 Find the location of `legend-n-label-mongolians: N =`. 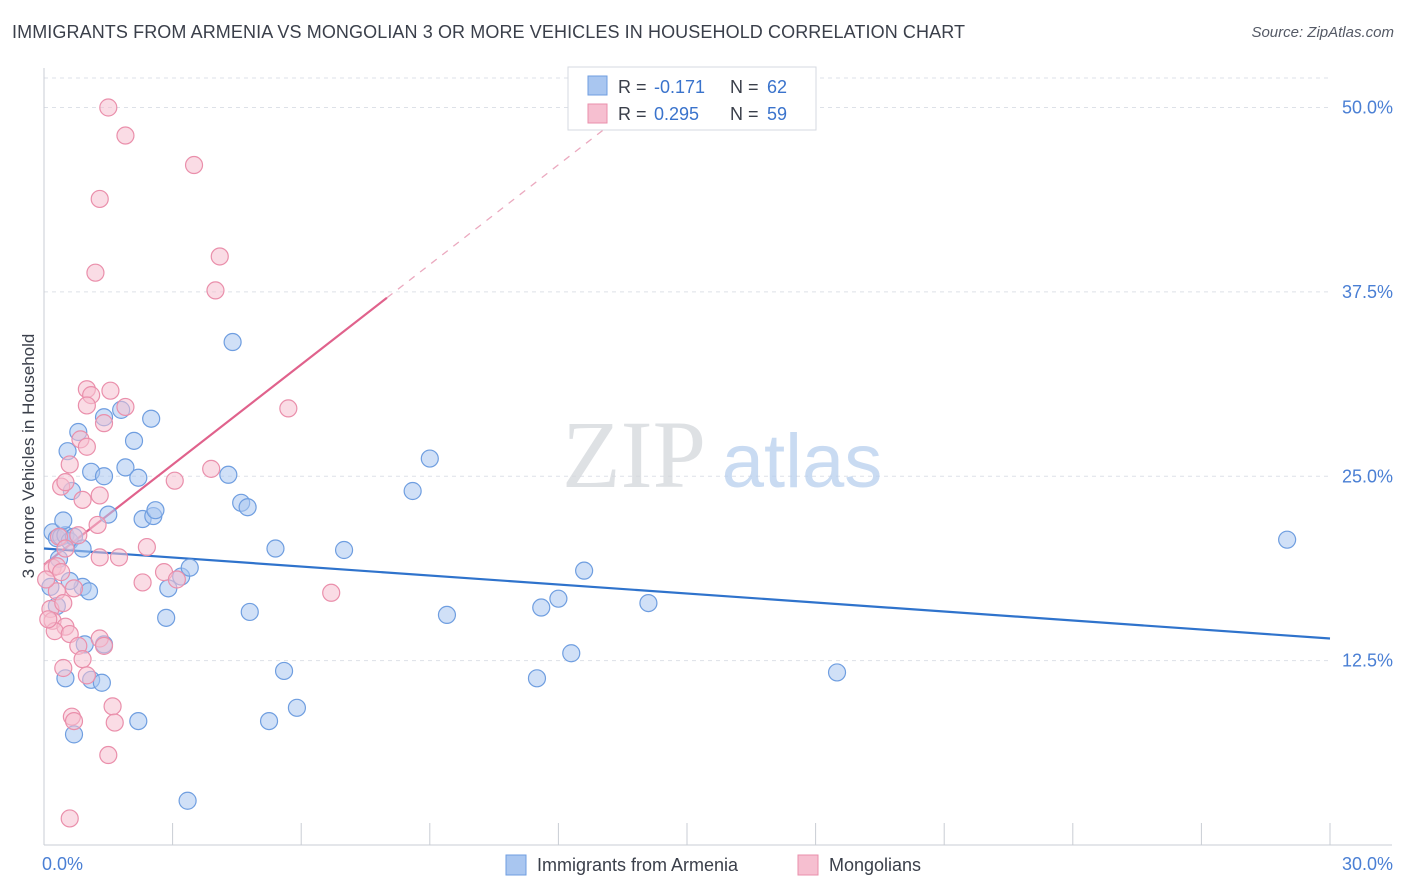

legend-n-label-mongolians: N = is located at coordinates (744, 114).